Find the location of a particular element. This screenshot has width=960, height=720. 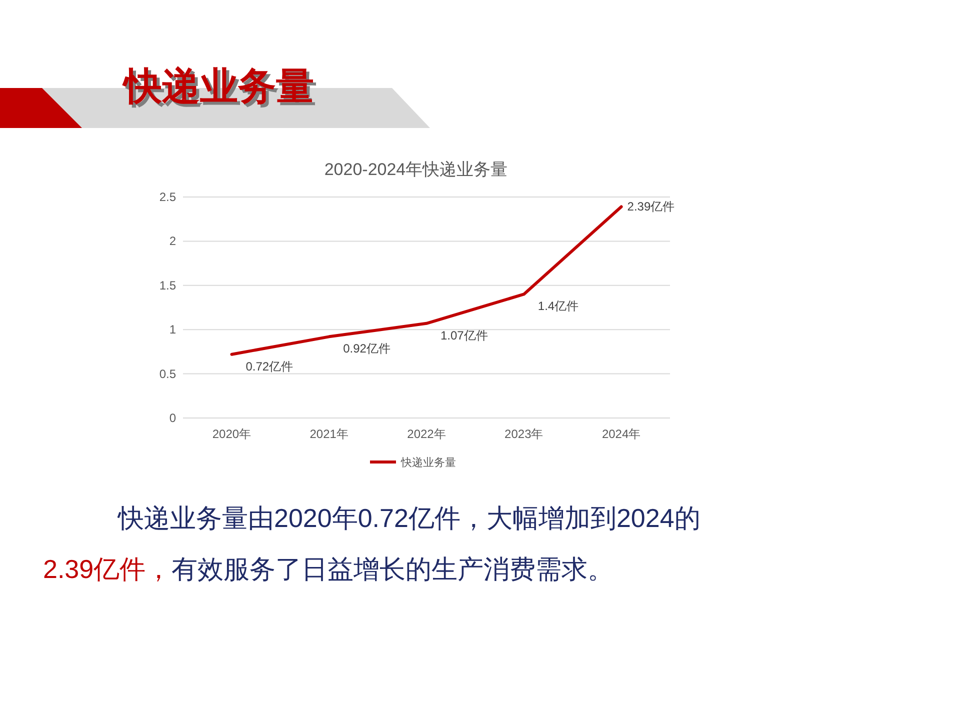

x-tick-label: 2021年 is located at coordinates (329, 434).